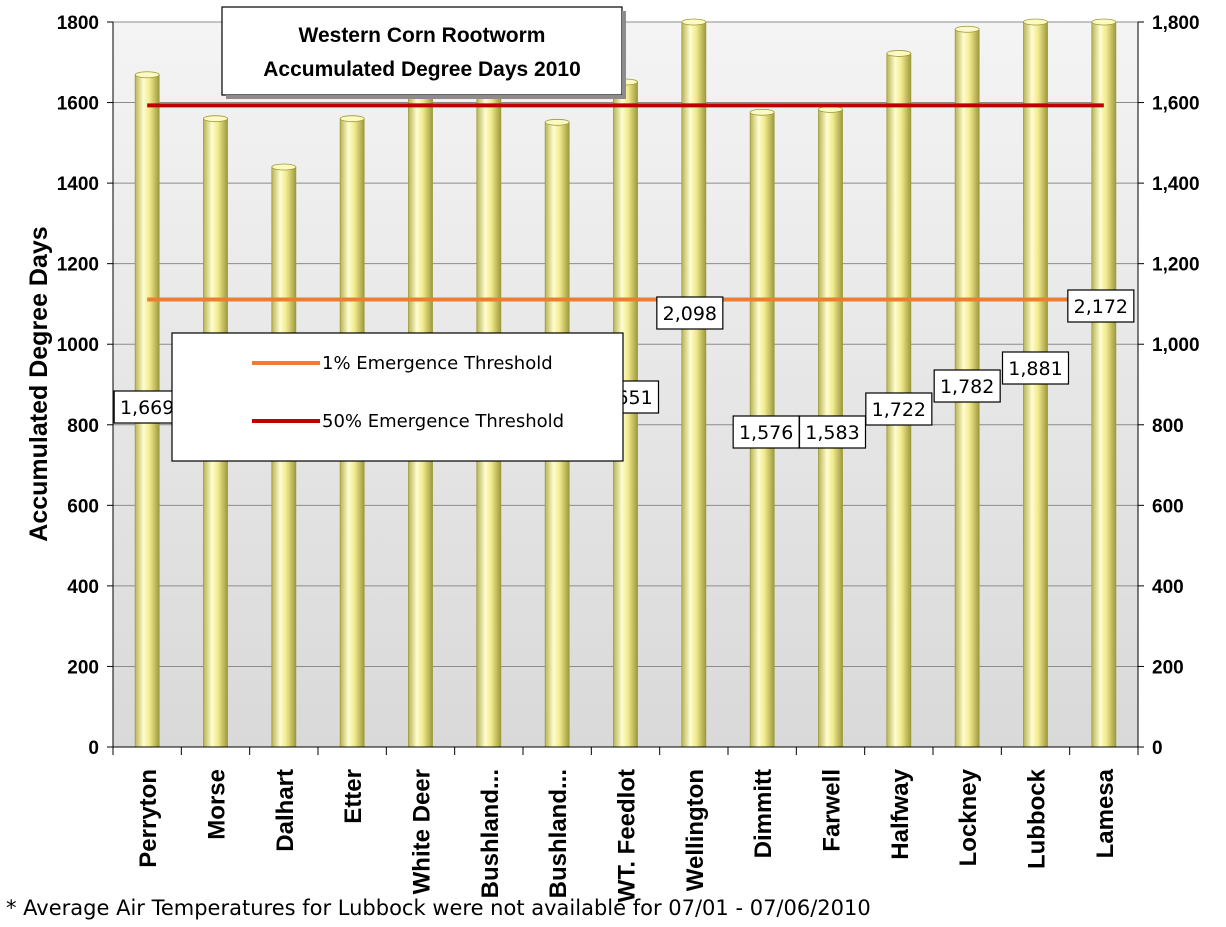 This screenshot has width=1226, height=927. What do you see at coordinates (39, 383) in the screenshot?
I see `y-axis-title: Accumulated Degree Days` at bounding box center [39, 383].